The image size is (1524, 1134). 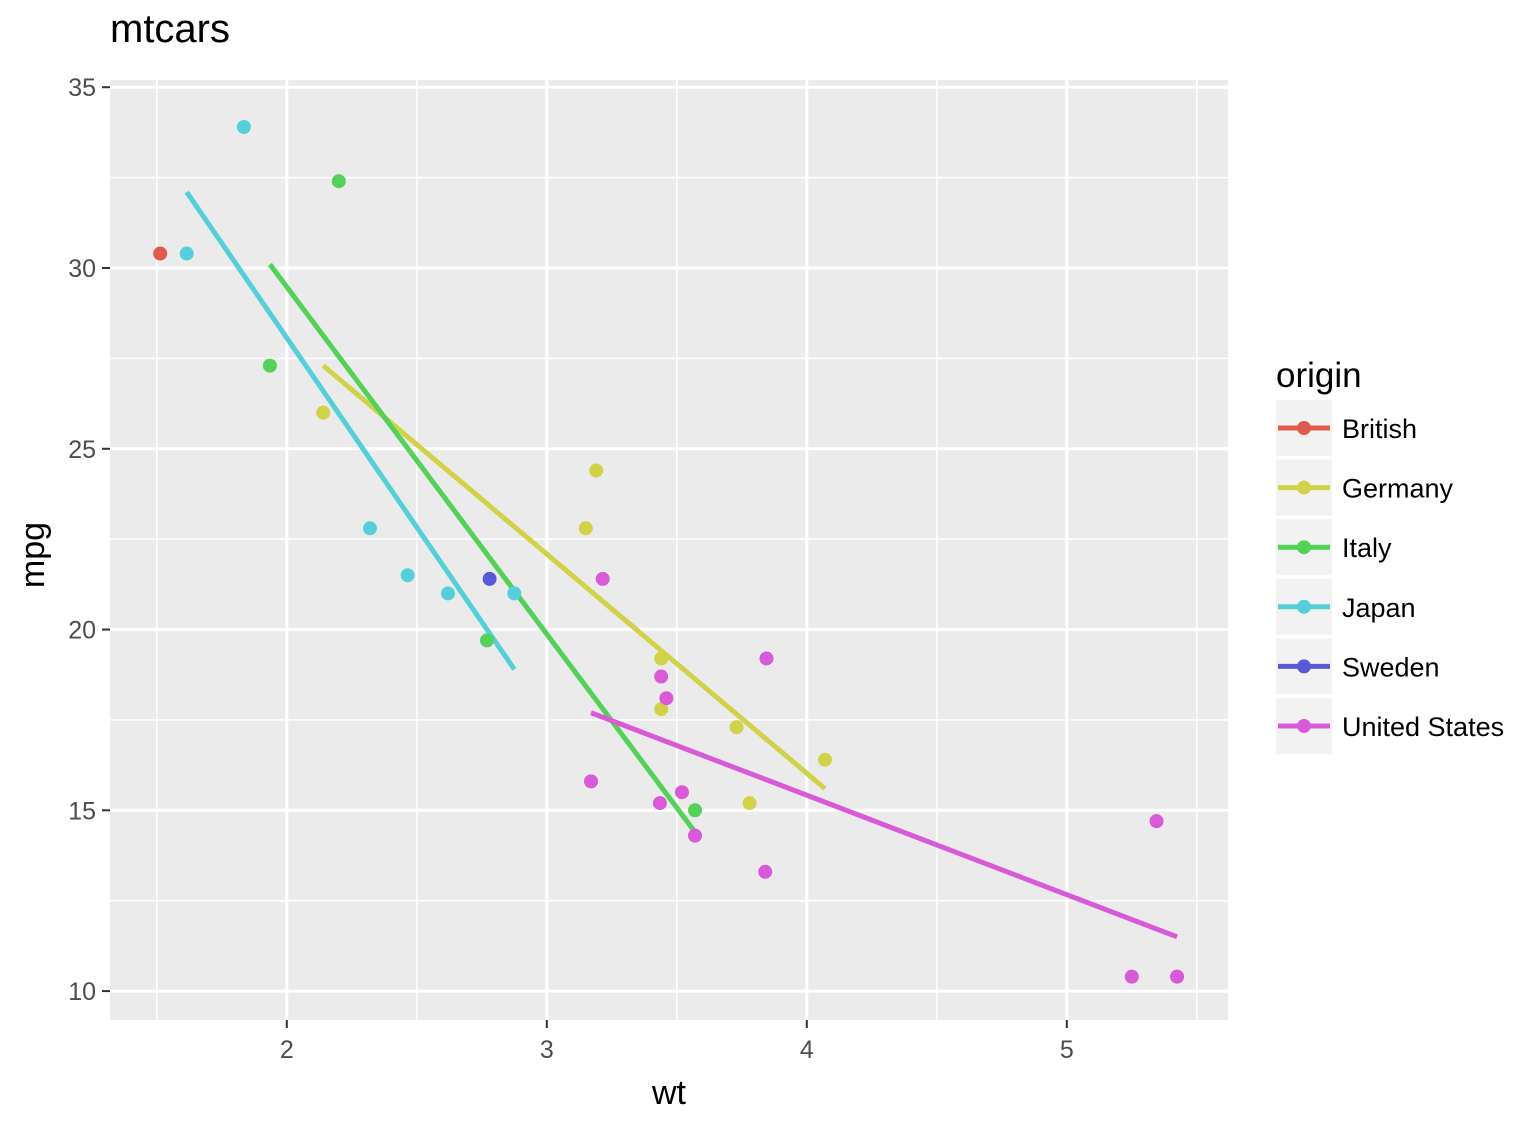 I want to click on legend-dot-japan, so click(x=1304, y=606).